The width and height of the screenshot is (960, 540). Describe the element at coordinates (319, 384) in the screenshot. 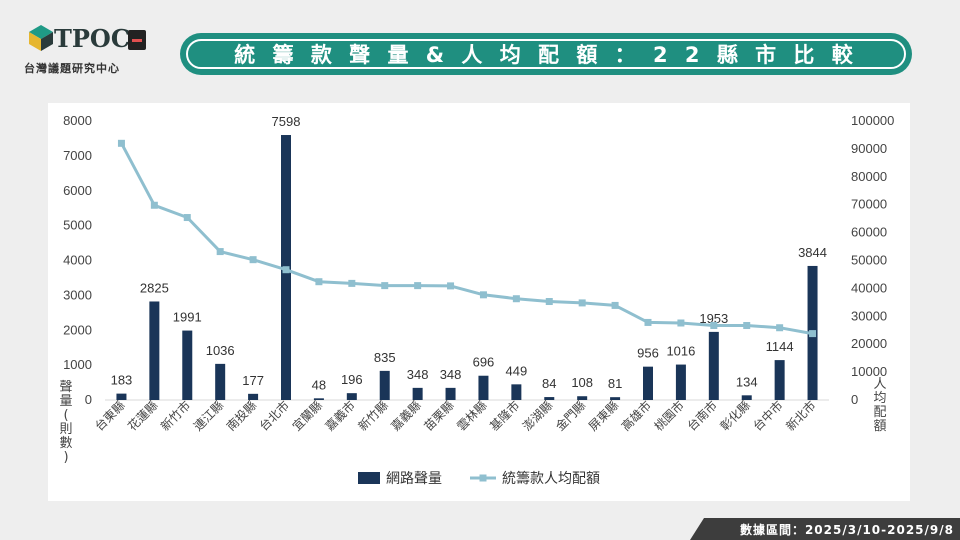

I see `bar-data-label: 48` at that location.